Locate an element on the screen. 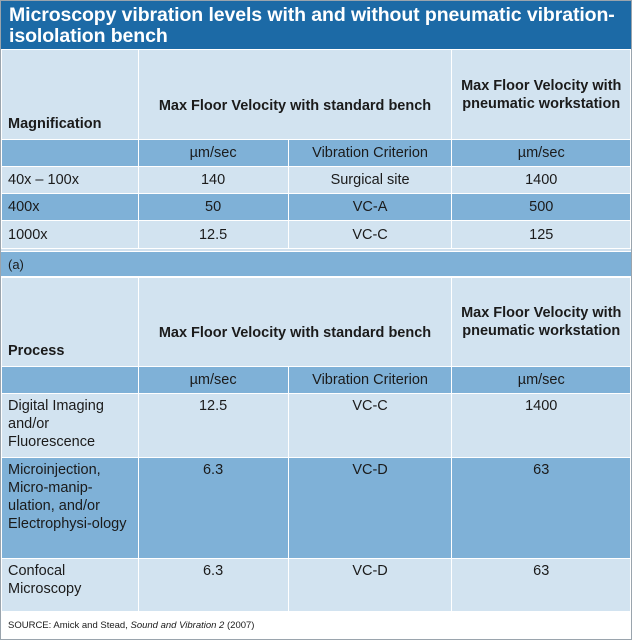 This screenshot has height=640, width=632. table-row: 1000x 12.5 VC-C 125 is located at coordinates (316, 234).